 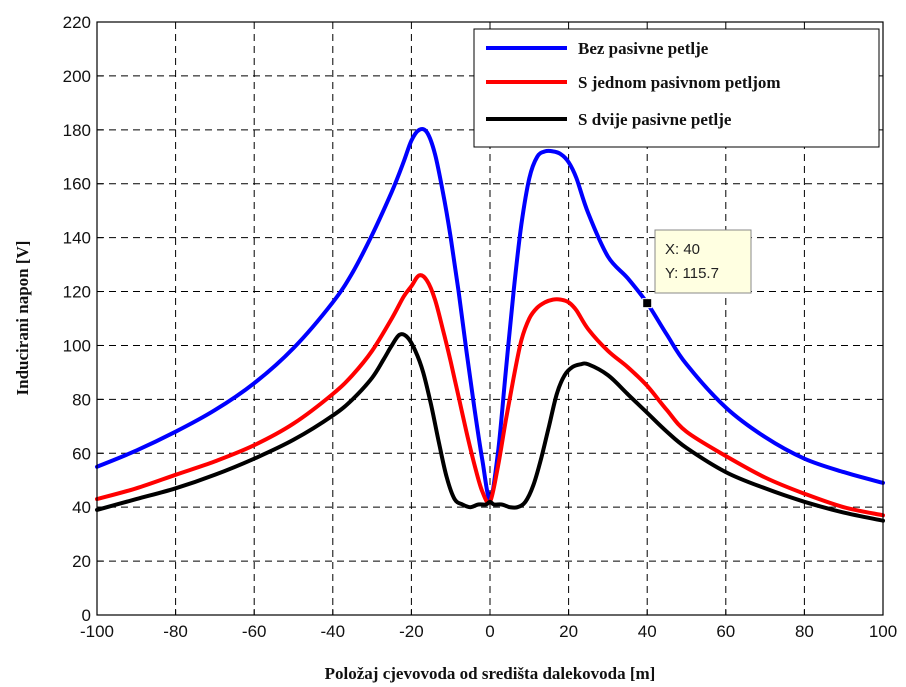 What do you see at coordinates (77, 238) in the screenshot?
I see `y-tick-label: 140` at bounding box center [77, 238].